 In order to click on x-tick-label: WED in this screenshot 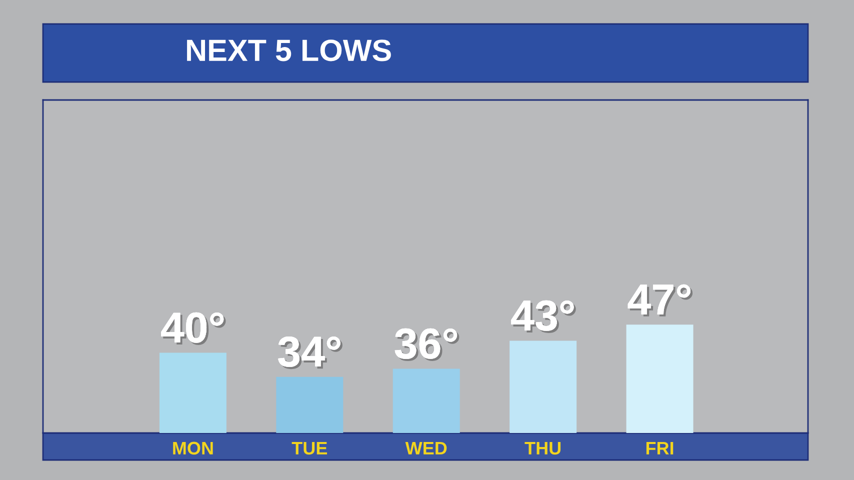, I will do `click(426, 448)`.